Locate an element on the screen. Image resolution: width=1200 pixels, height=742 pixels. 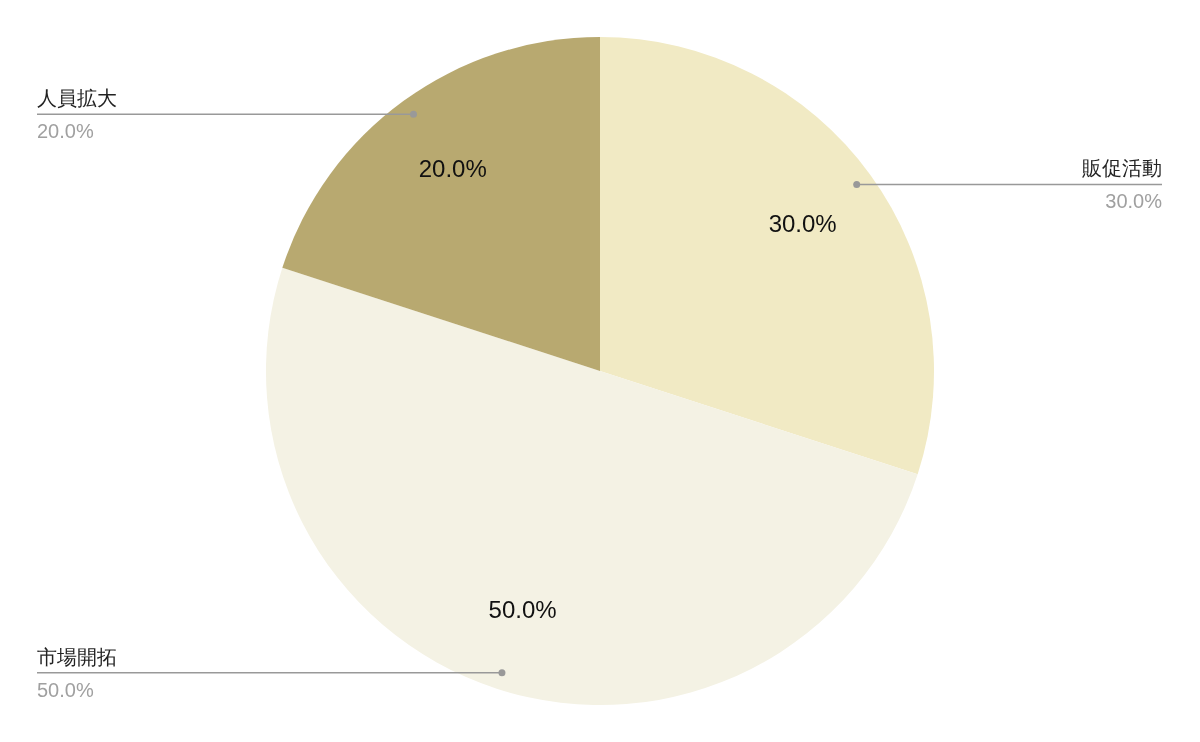
text: 30.0% is located at coordinates (1133, 201).